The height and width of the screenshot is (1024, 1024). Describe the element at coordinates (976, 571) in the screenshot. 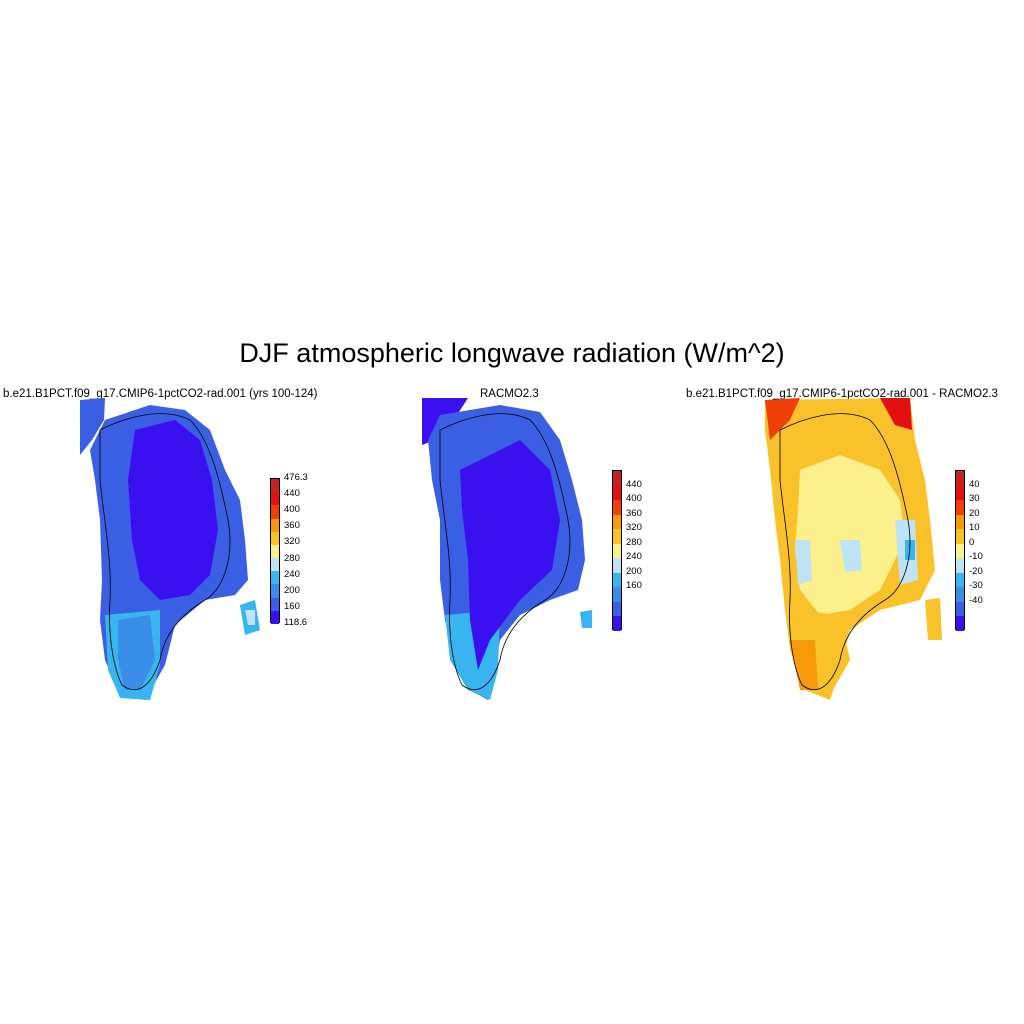

I see `colorbar-tick-label: -20` at that location.